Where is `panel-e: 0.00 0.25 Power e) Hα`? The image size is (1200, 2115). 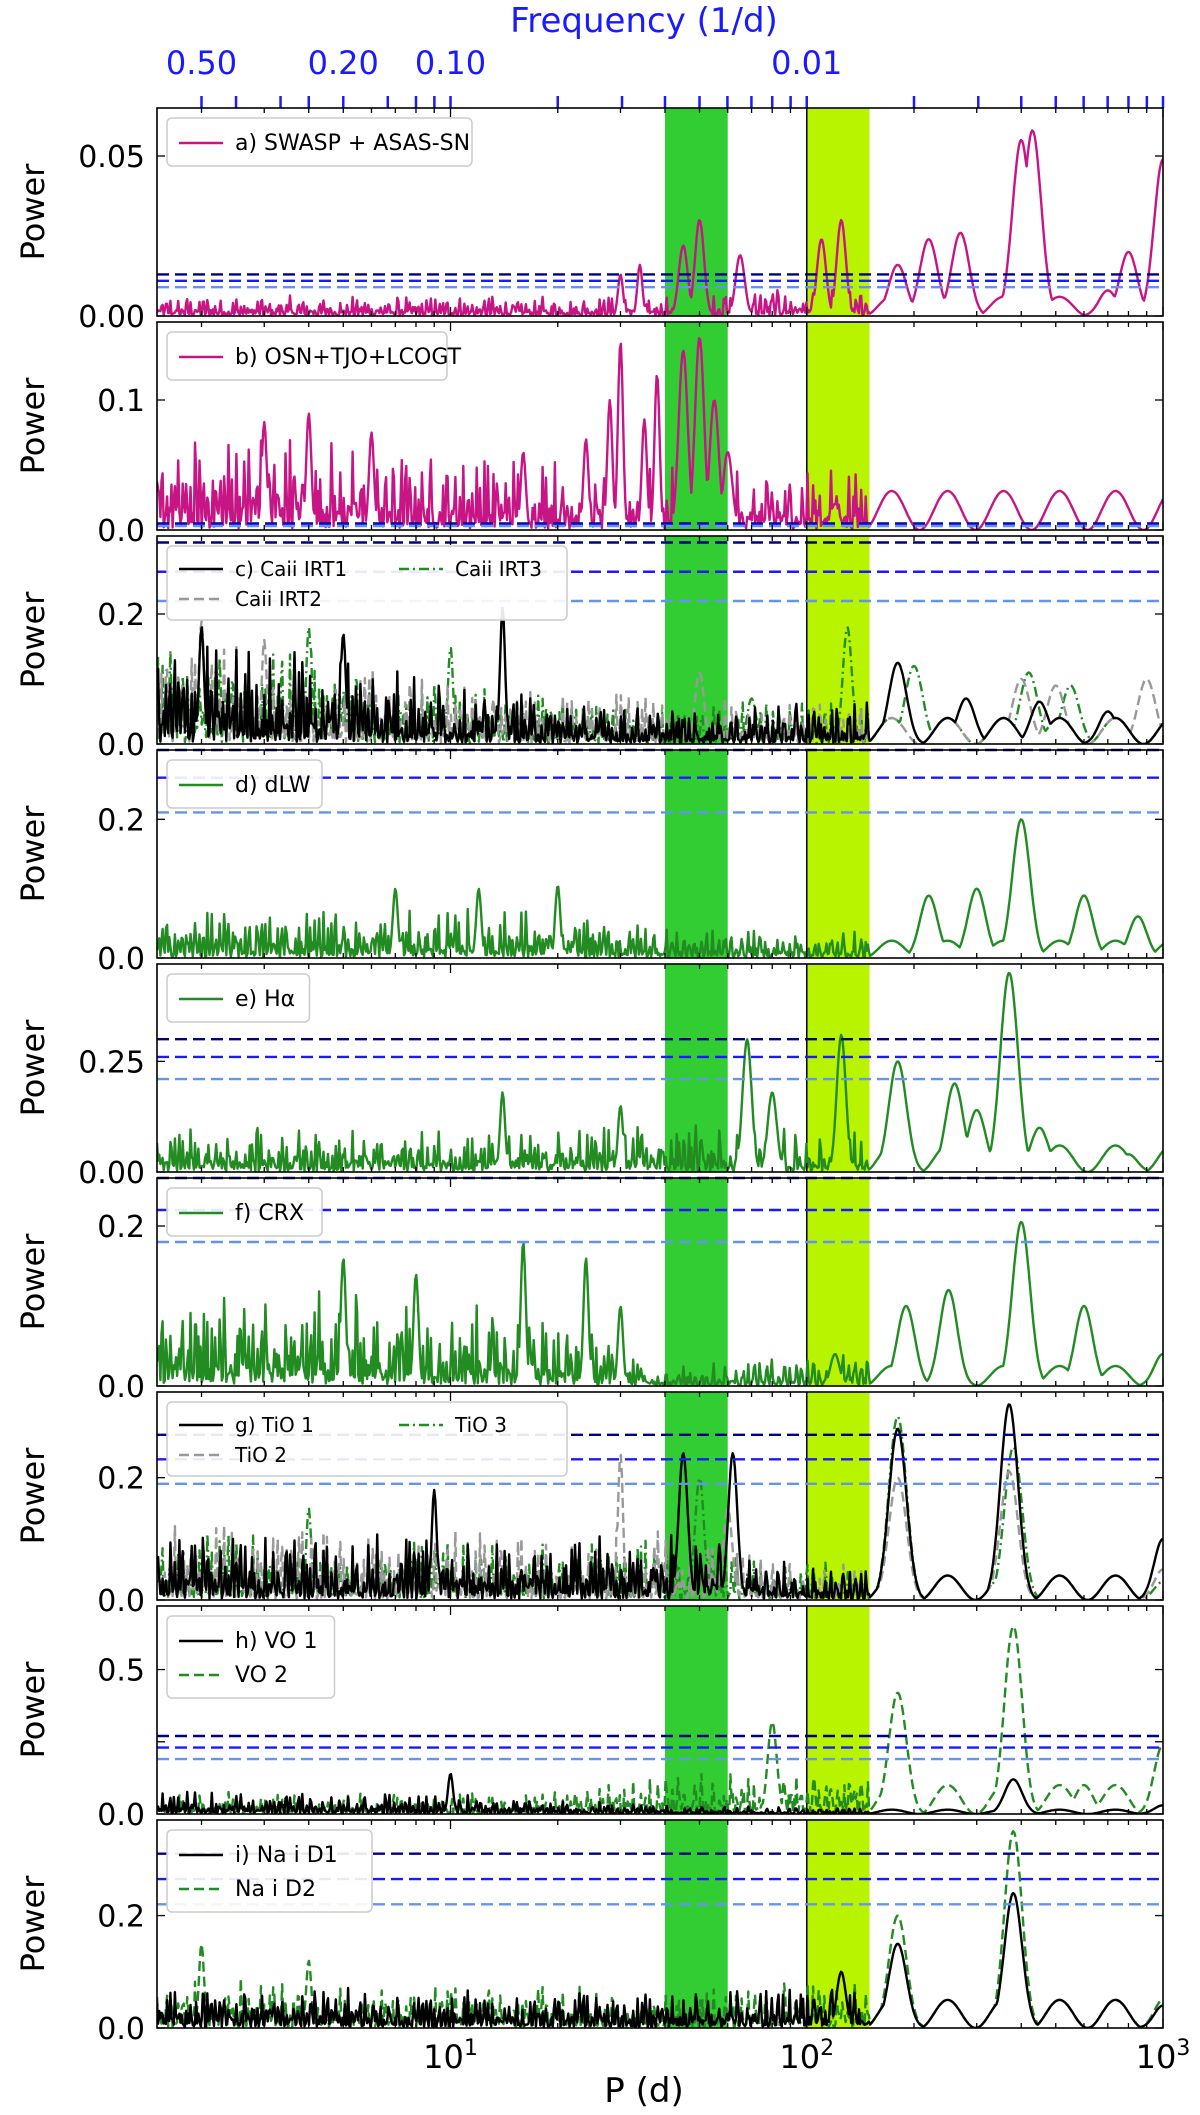 panel-e: 0.00 0.25 Power e) Hα is located at coordinates (589, 1077).